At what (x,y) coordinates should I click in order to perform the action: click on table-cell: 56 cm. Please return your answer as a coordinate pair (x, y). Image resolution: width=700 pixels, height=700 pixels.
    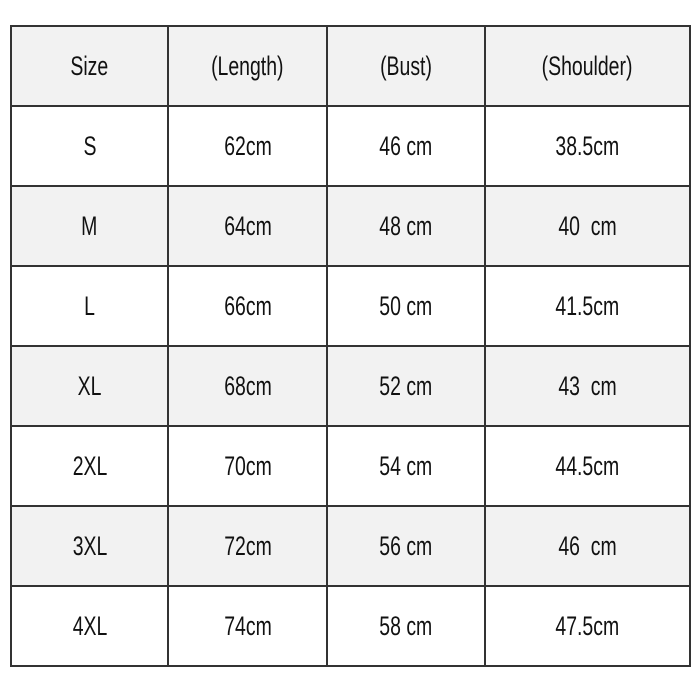
    Looking at the image, I should click on (405, 546).